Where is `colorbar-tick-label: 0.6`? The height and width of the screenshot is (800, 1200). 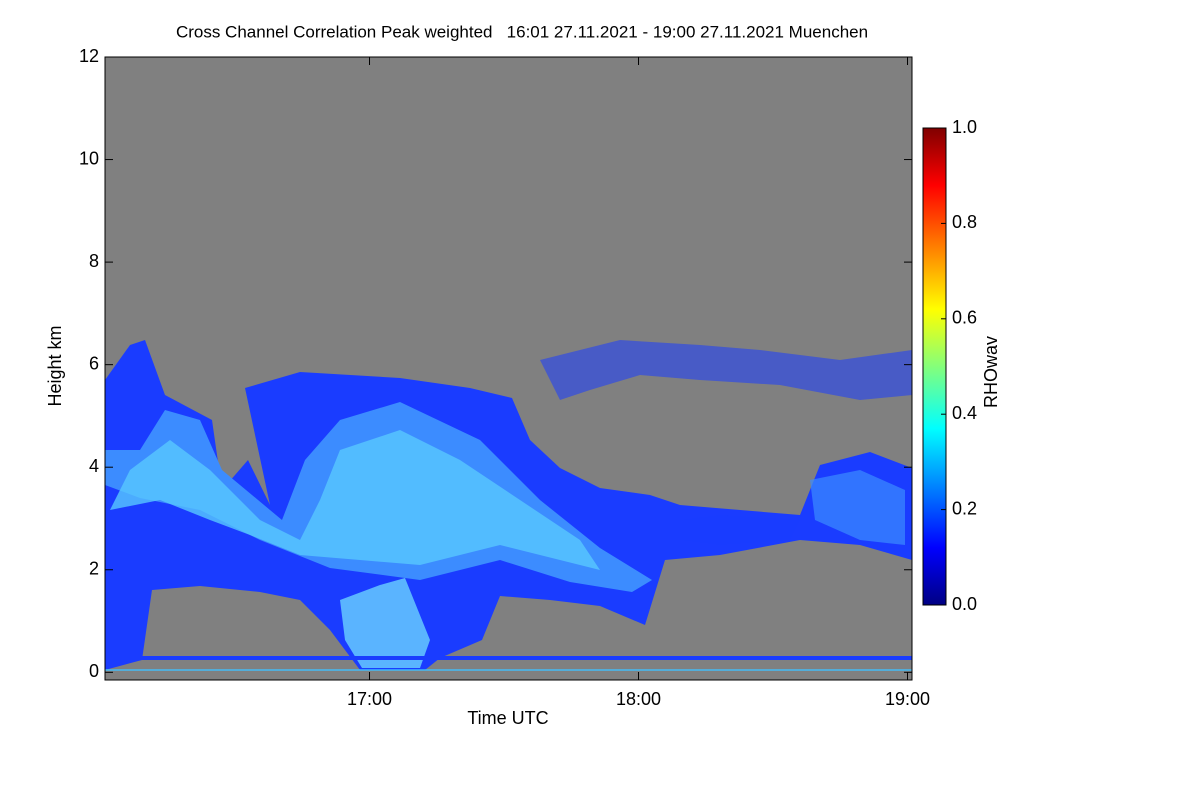
colorbar-tick-label: 0.6 is located at coordinates (964, 318).